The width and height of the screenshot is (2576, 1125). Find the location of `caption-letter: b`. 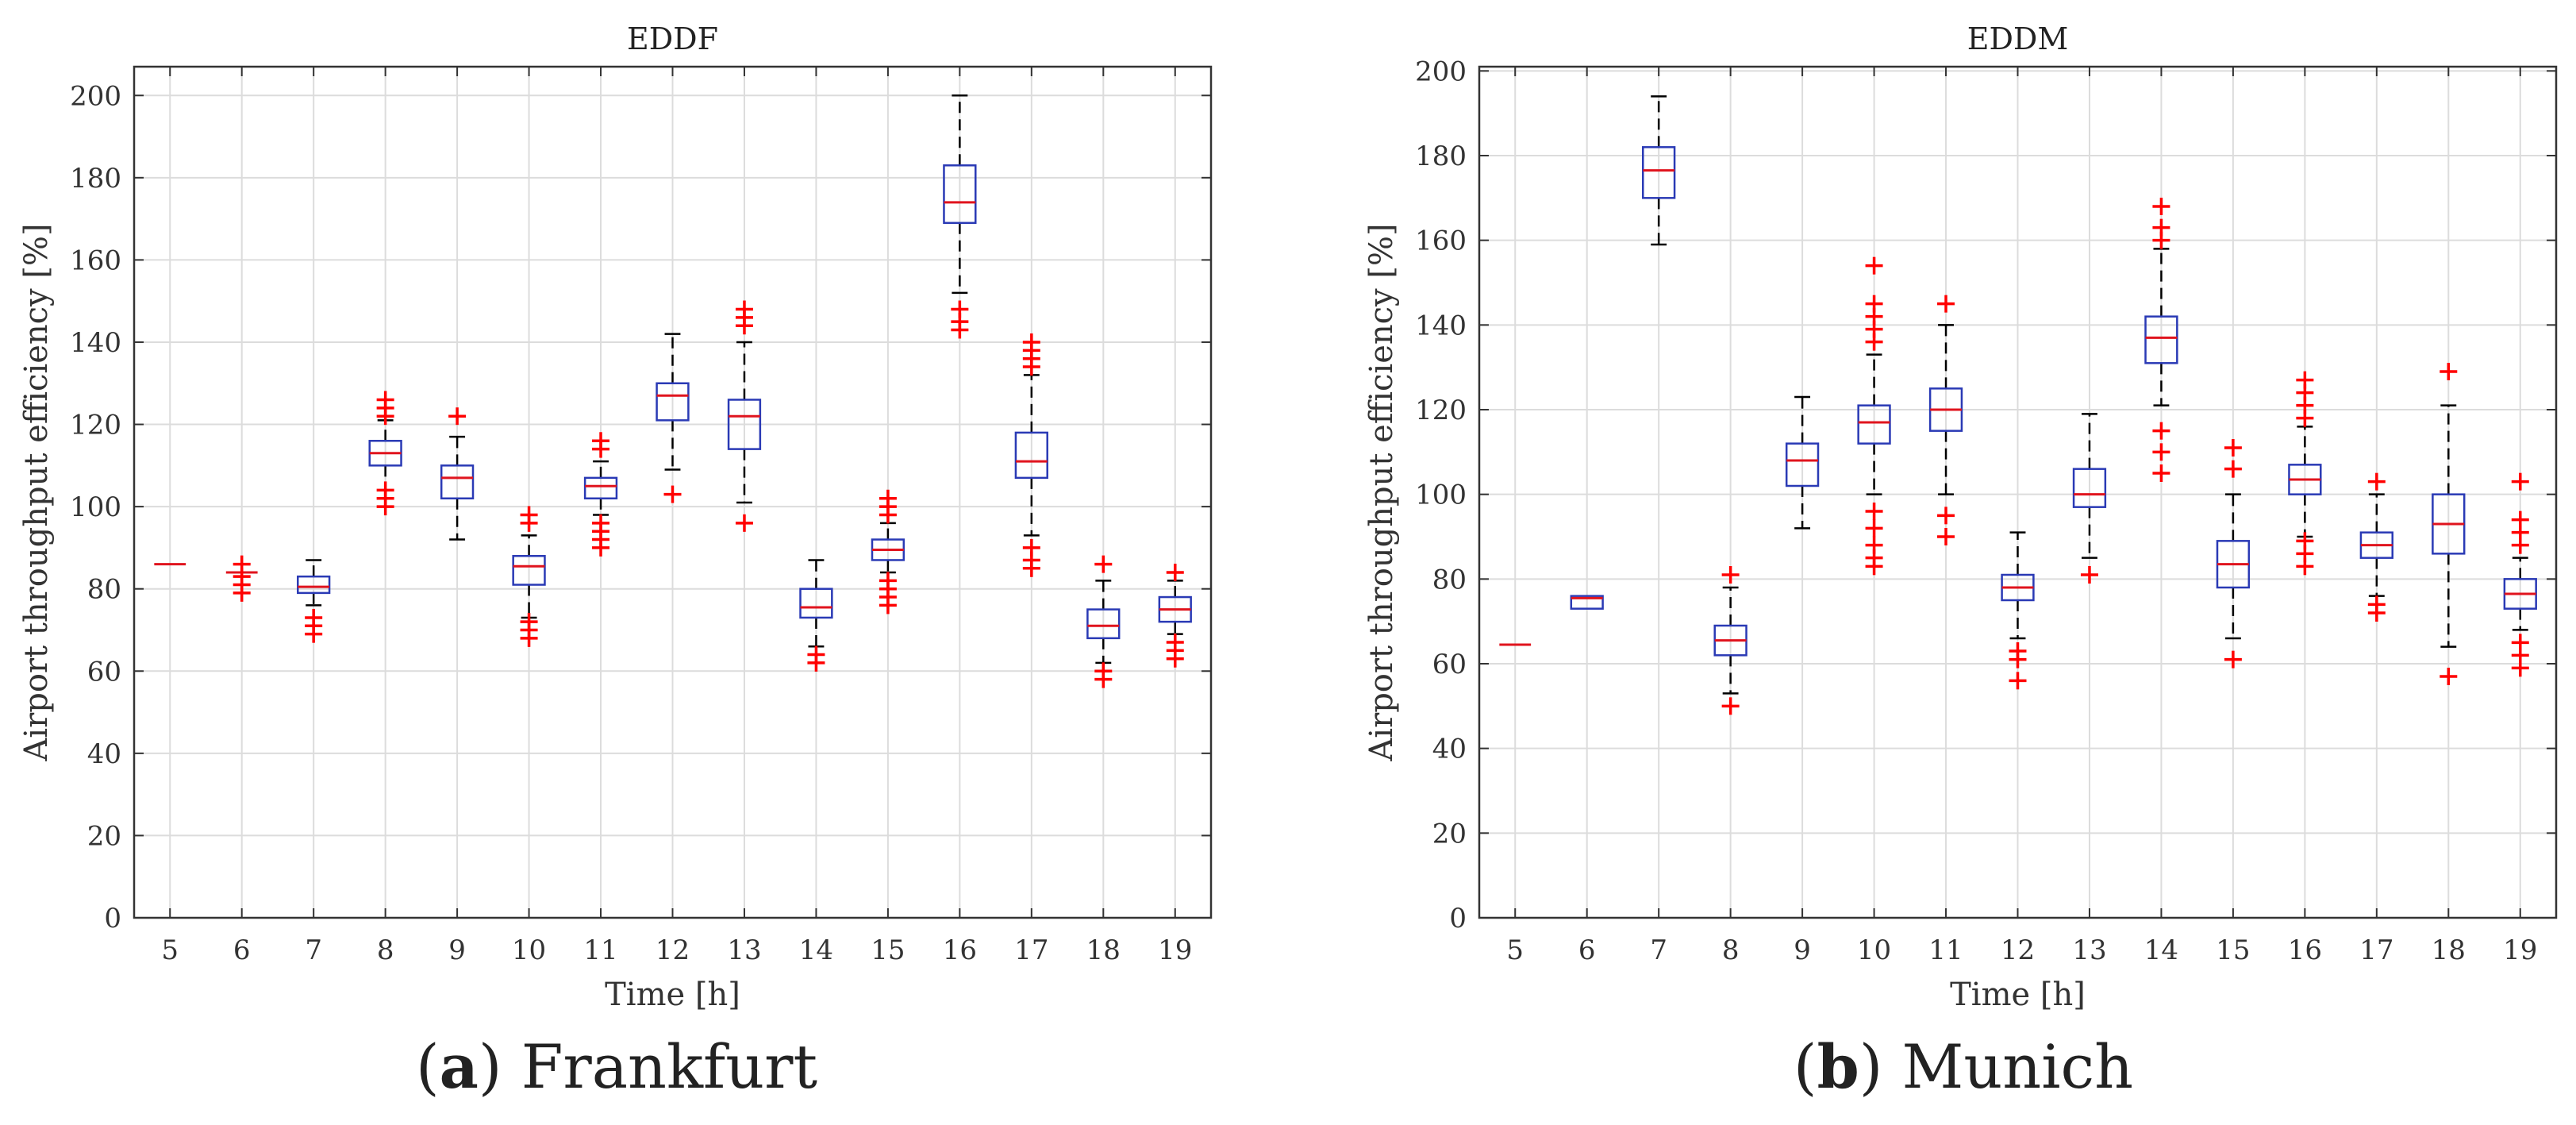

caption-letter: b is located at coordinates (1838, 1066).